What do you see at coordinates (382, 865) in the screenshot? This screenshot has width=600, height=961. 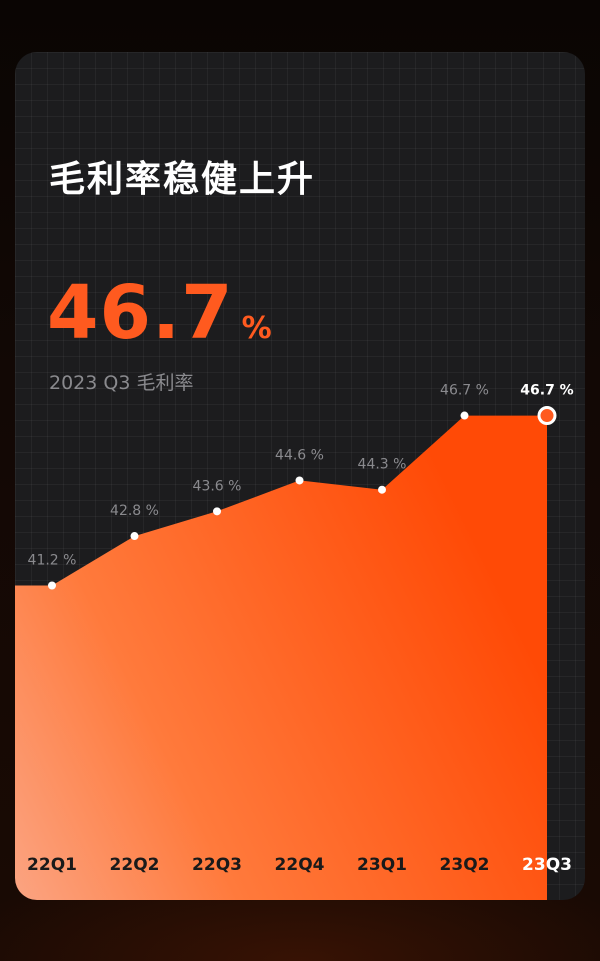 I see `x-tick-label-23q1: 23Q1` at bounding box center [382, 865].